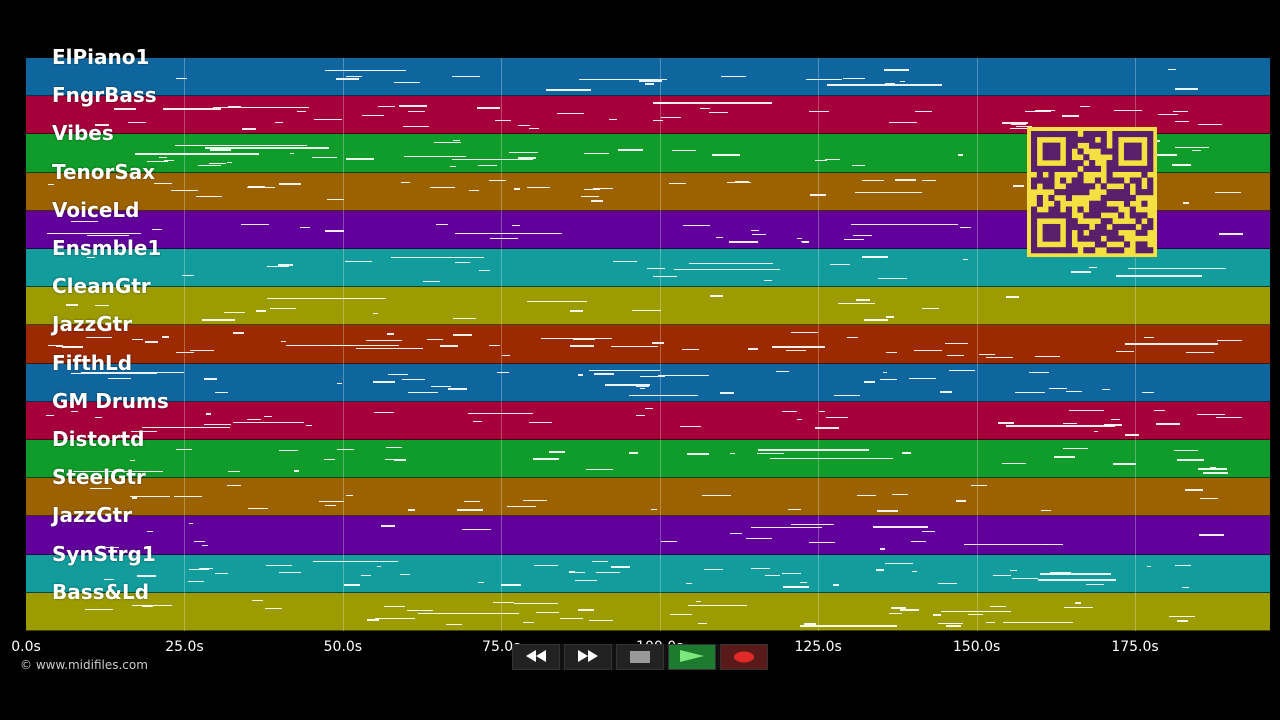 This screenshot has width=1280, height=720. What do you see at coordinates (1135, 647) in the screenshot?
I see `axis-tick-label: 175.0s` at bounding box center [1135, 647].